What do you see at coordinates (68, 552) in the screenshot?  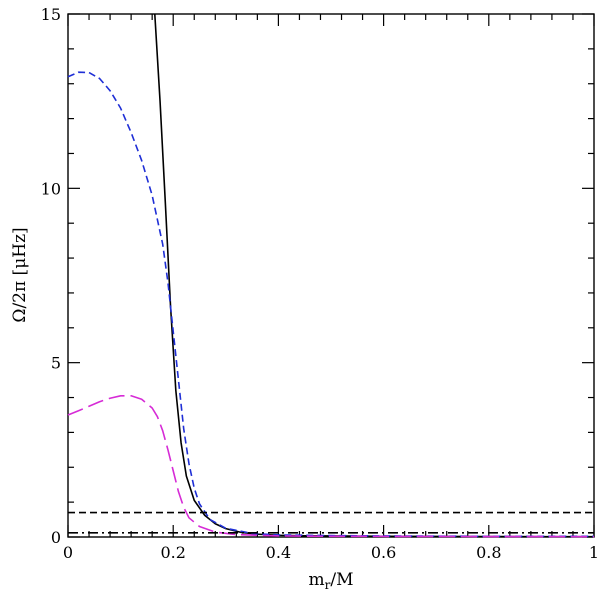 I see `x-tick-label: 0` at bounding box center [68, 552].